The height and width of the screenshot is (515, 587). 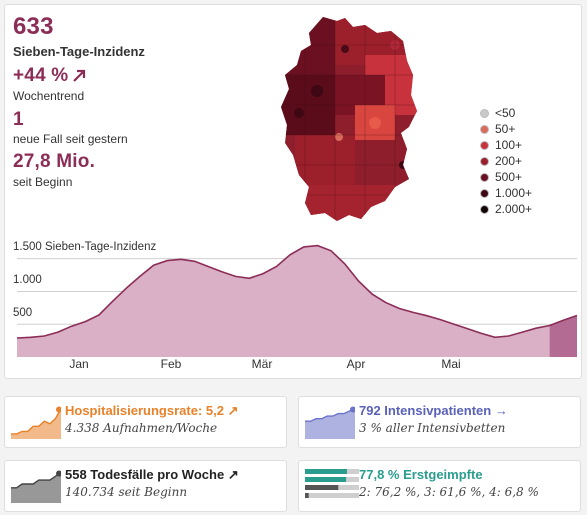 I want to click on legend-item: 100+, so click(x=506, y=145).